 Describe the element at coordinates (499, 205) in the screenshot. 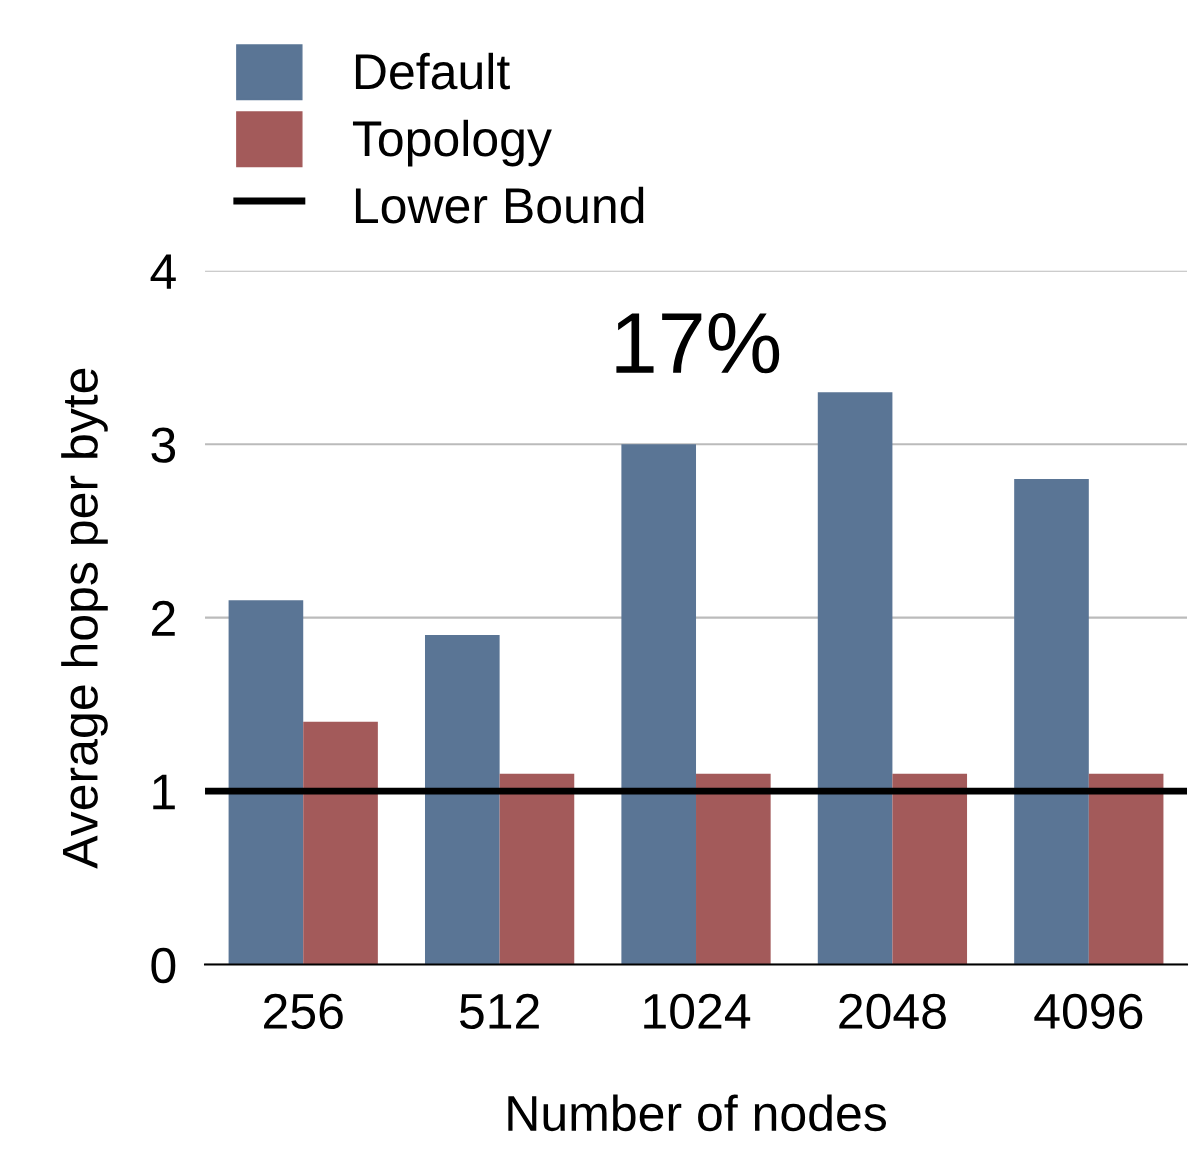

I see `legend-label: Lower Bound` at that location.